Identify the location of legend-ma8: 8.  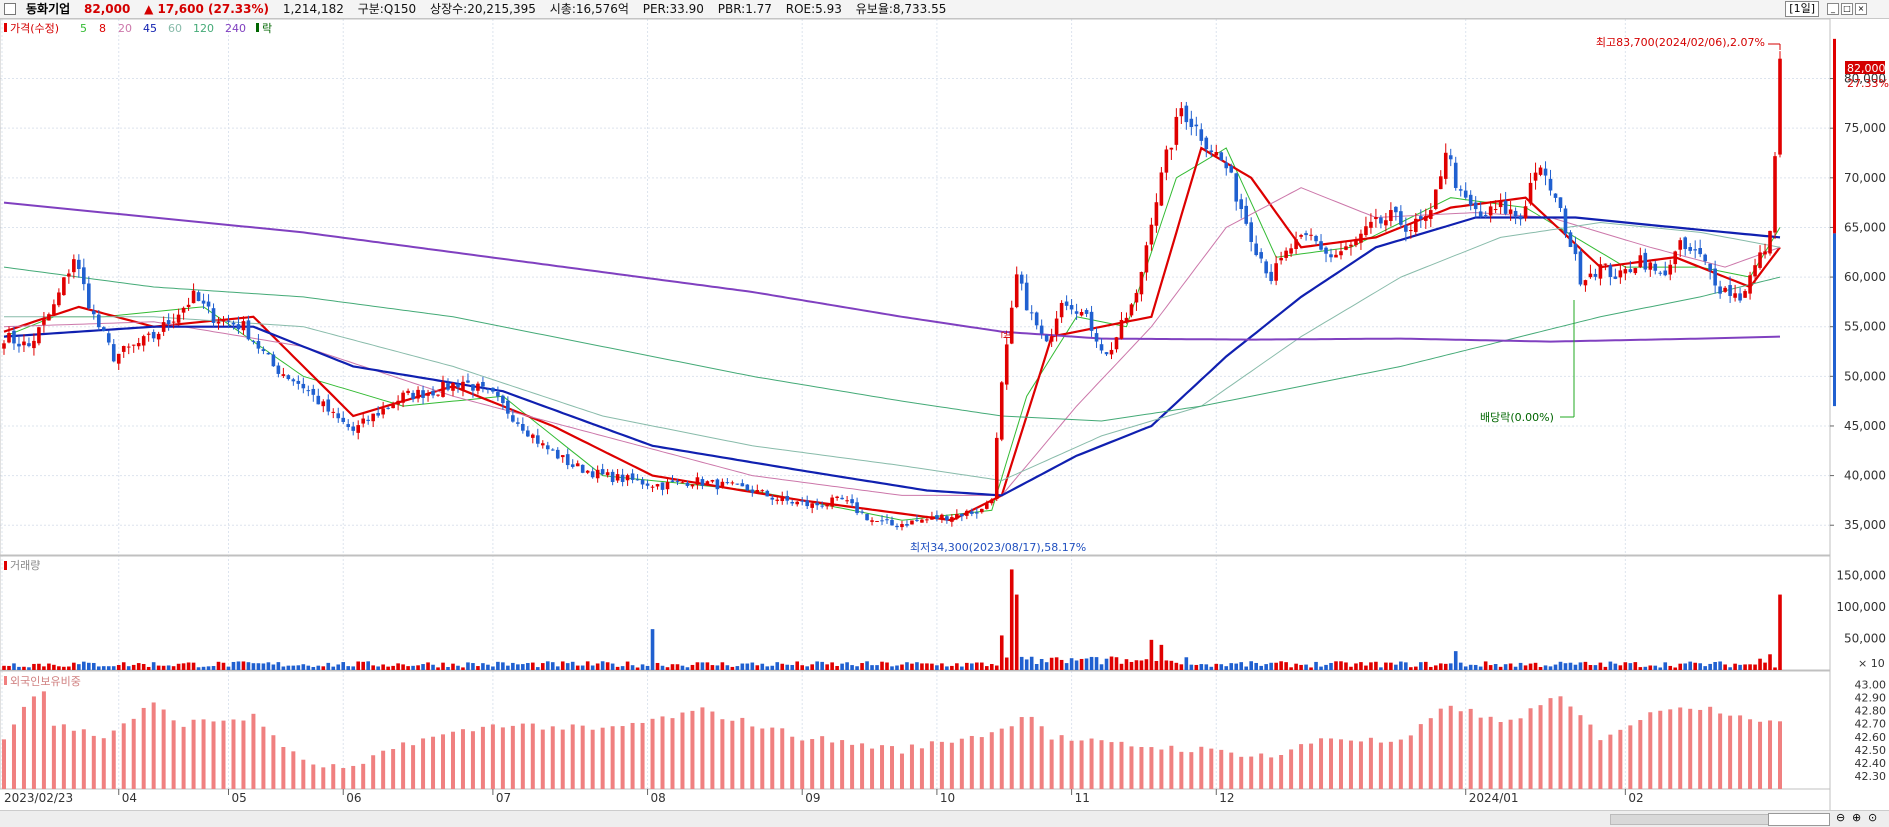
(102, 28).